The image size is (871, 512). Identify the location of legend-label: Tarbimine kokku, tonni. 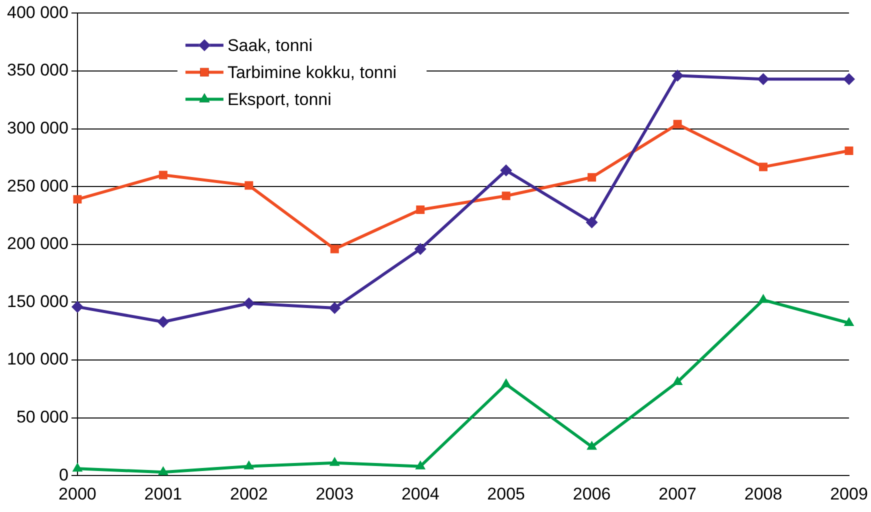
(312, 72).